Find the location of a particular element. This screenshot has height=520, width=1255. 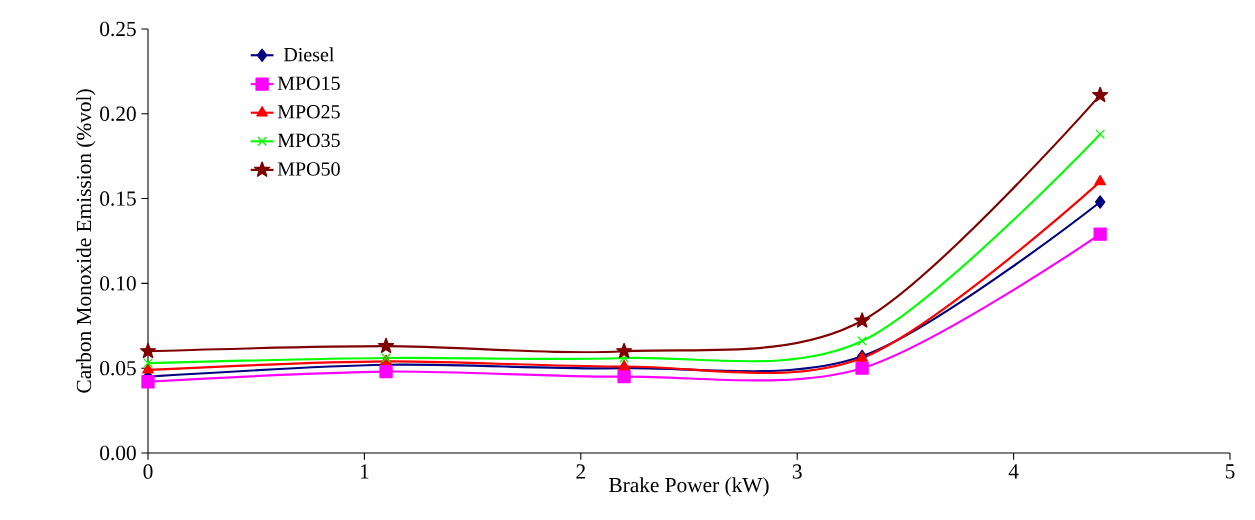

x-tick-label: 4 is located at coordinates (1013, 471).